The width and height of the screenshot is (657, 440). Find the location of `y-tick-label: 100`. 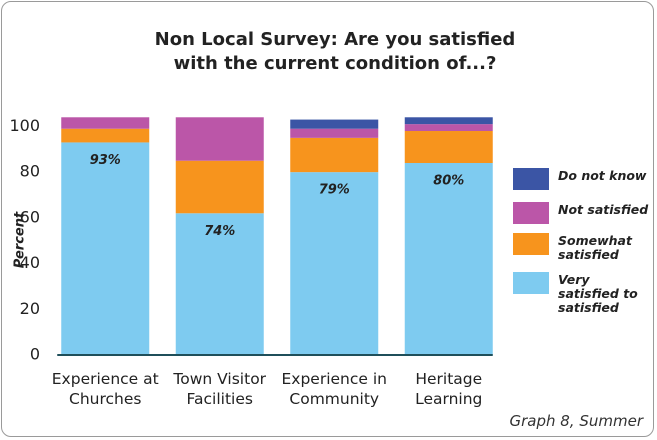

y-tick-label: 100 is located at coordinates (24, 125).